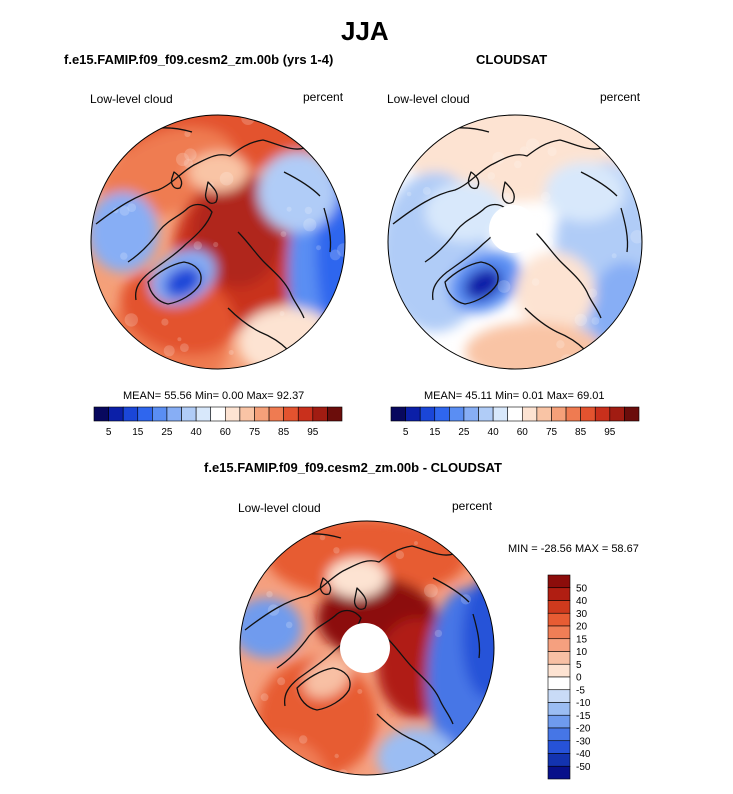 The height and width of the screenshot is (794, 733). What do you see at coordinates (514, 396) in the screenshot?
I see `panel2-stats: MEAN= 45.11 Min= 0.01 Max= 69.01` at bounding box center [514, 396].